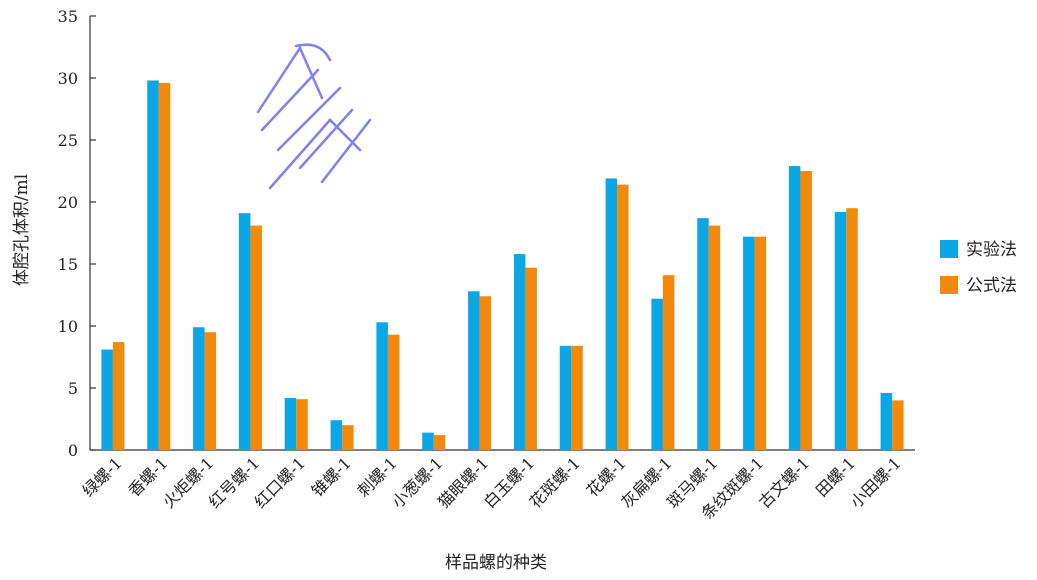 The height and width of the screenshot is (580, 1037). I want to click on y-tick-label: 10, so click(68, 326).